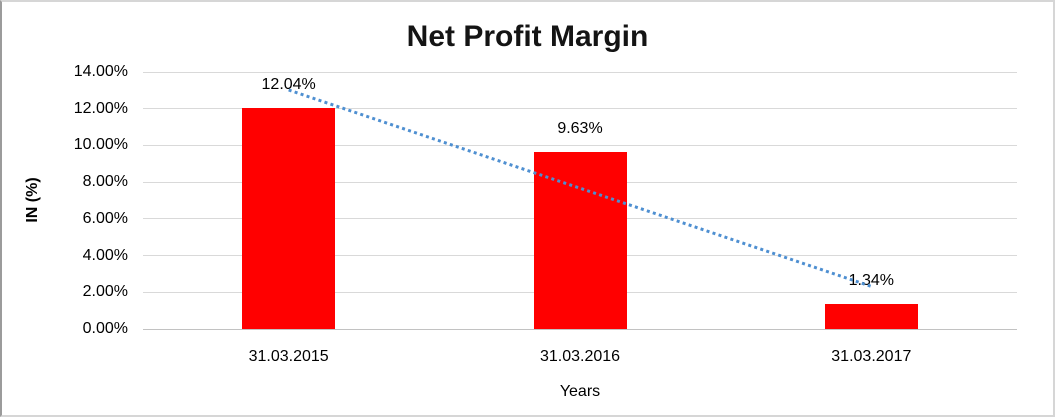 The image size is (1055, 417). What do you see at coordinates (105, 182) in the screenshot?
I see `y-tick-label: 8.00%` at bounding box center [105, 182].